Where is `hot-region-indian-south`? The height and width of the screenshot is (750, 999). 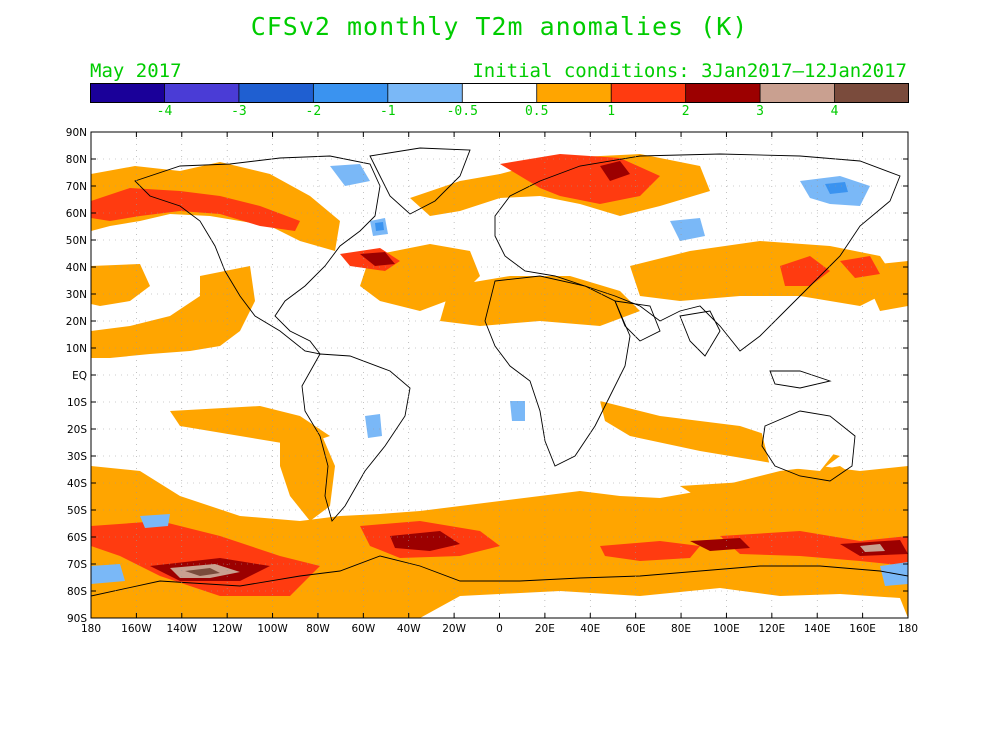
hot-region-indian-south is located at coordinates (650, 551).